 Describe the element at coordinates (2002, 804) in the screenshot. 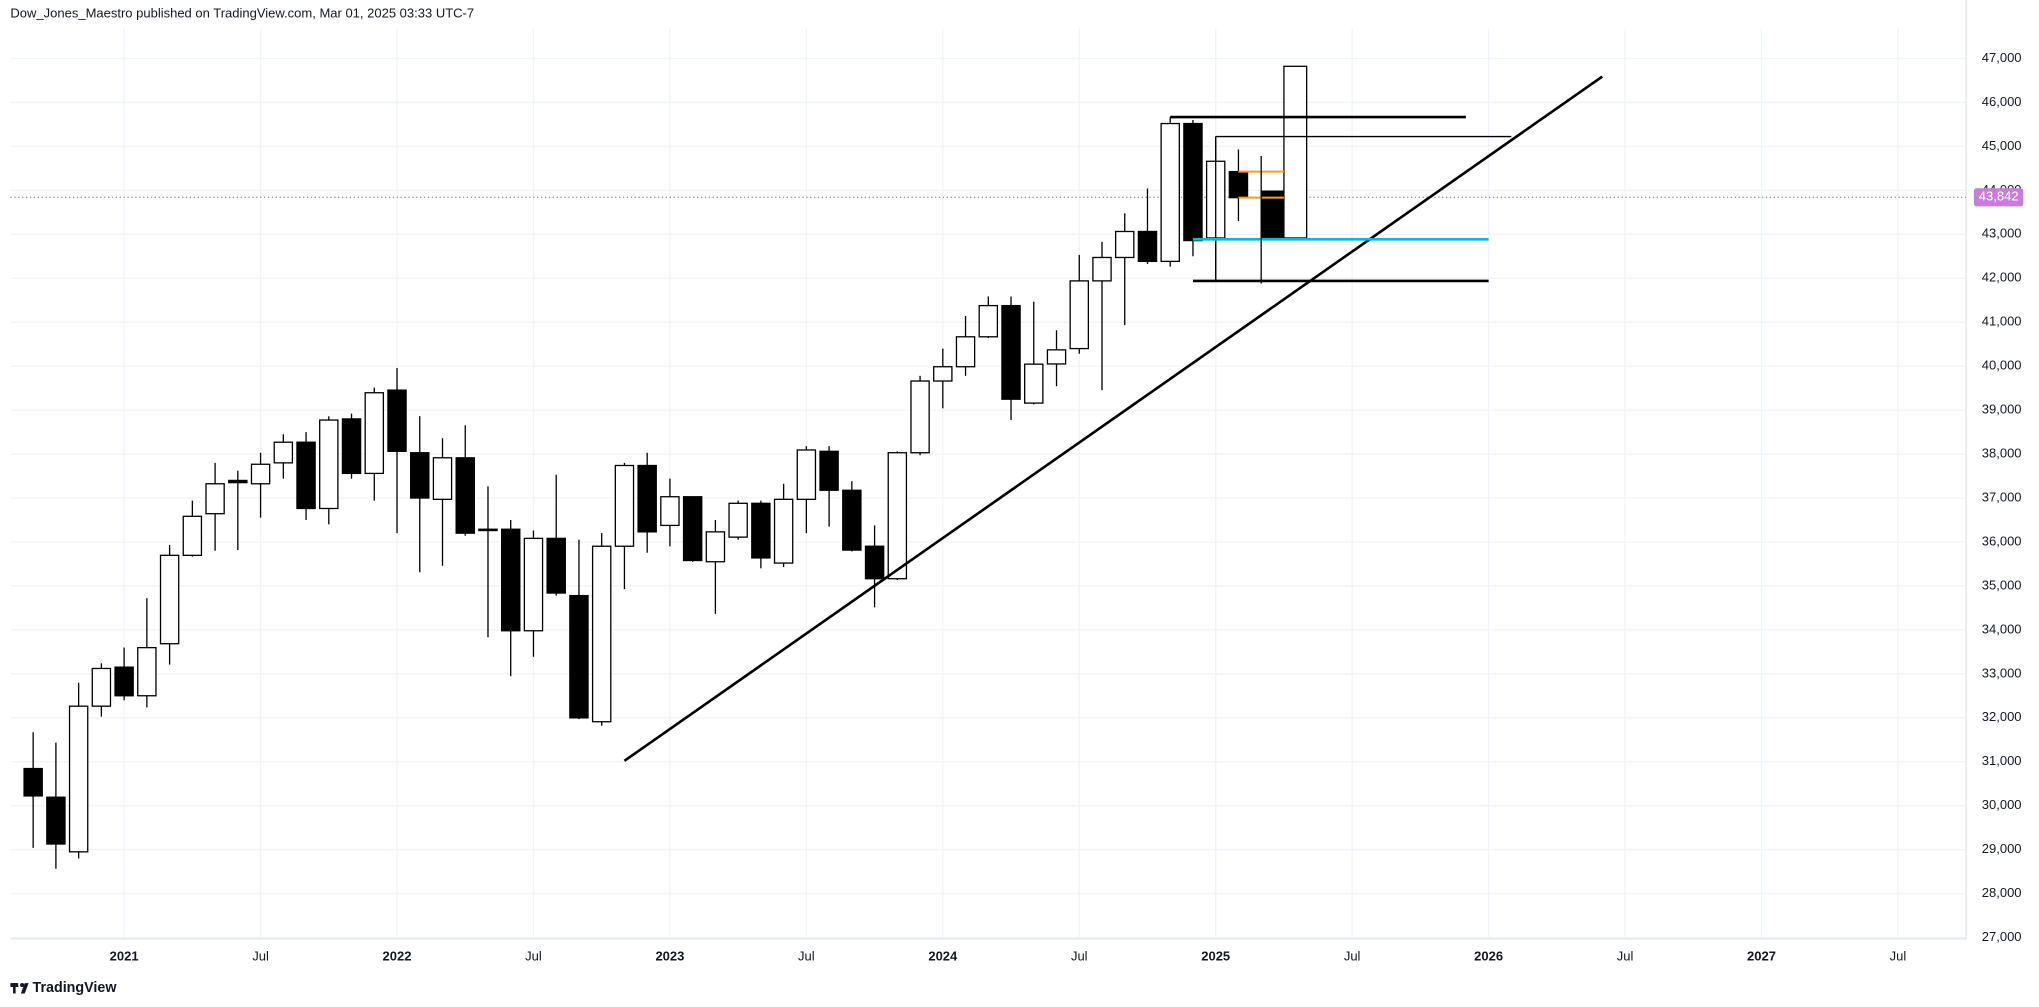

I see `y-tick-label: 30,000` at that location.